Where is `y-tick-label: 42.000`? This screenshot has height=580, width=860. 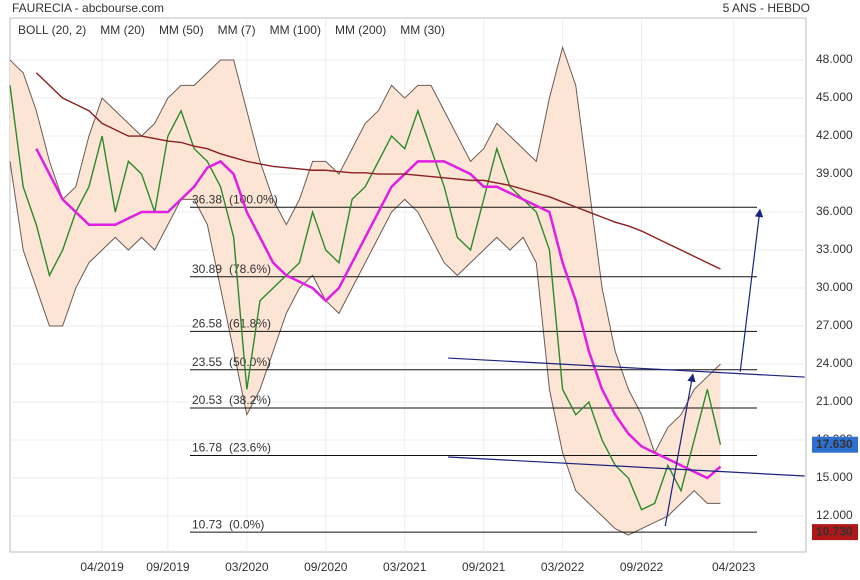 y-tick-label: 42.000 is located at coordinates (834, 135).